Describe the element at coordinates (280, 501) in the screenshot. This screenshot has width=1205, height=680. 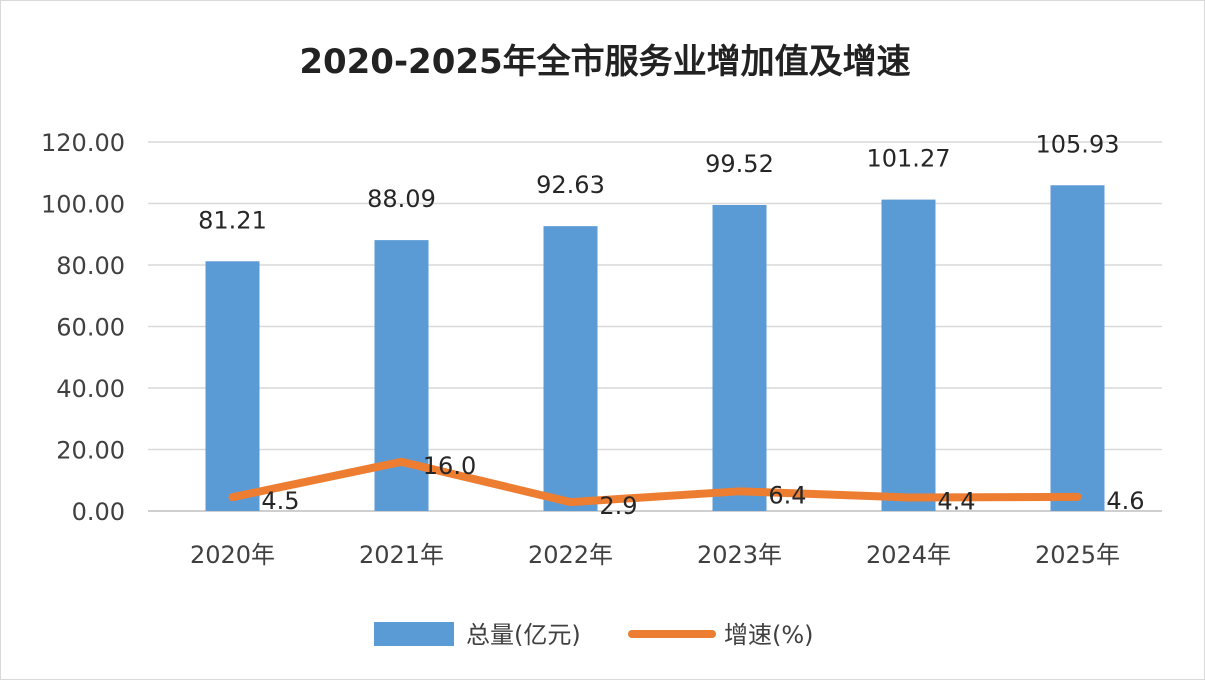
I see `growth-value-label: 4.5` at that location.